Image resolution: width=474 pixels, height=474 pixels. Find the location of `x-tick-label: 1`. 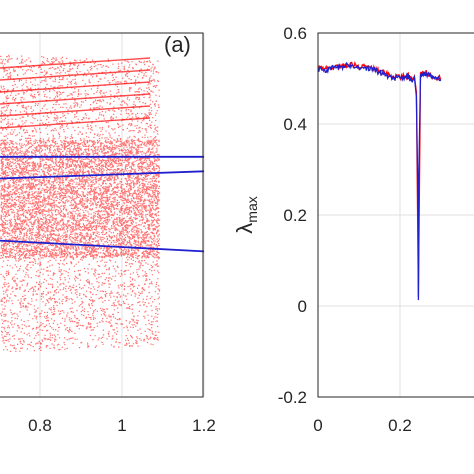

x-tick-label: 1 is located at coordinates (121, 425).